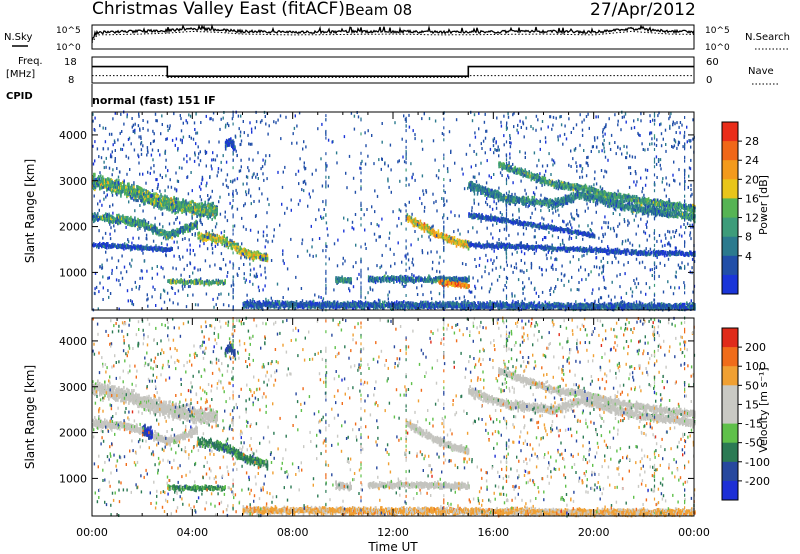 This screenshot has height=554, width=800. I want to click on cpid-value: normal (fast) 151 IF, so click(154, 100).